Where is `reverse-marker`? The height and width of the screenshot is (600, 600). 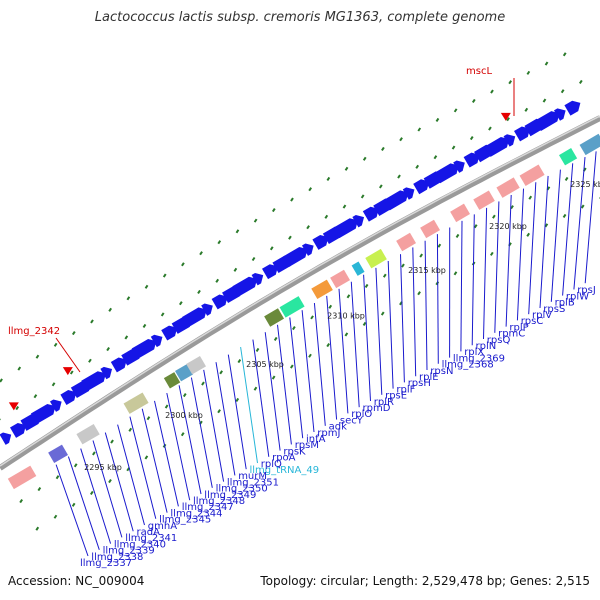 reverse-marker is located at coordinates (13, 406).